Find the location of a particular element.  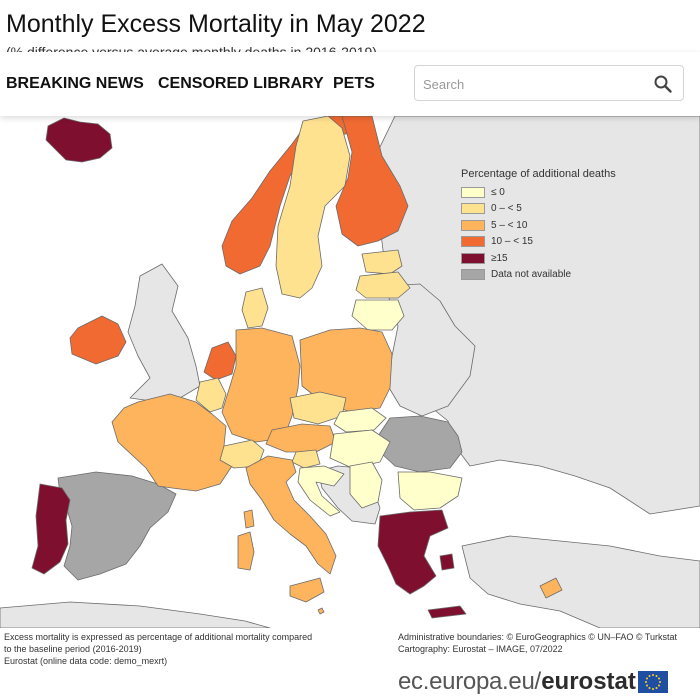

country-italy is located at coordinates (291, 515).